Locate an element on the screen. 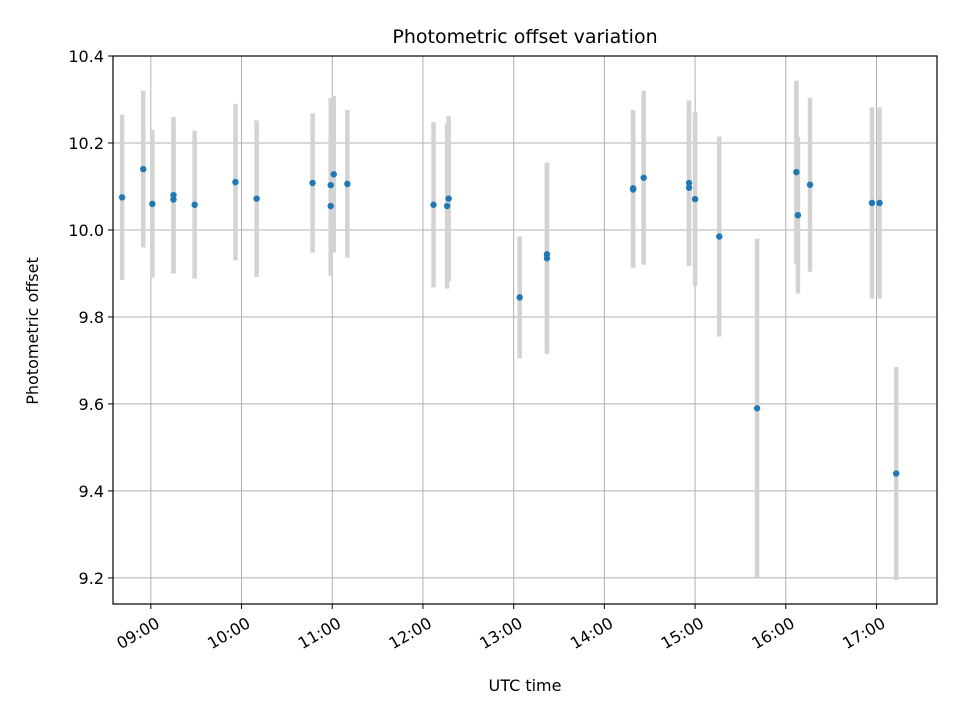 The image size is (960, 720). y-tick-label: 9.2 is located at coordinates (91, 578).